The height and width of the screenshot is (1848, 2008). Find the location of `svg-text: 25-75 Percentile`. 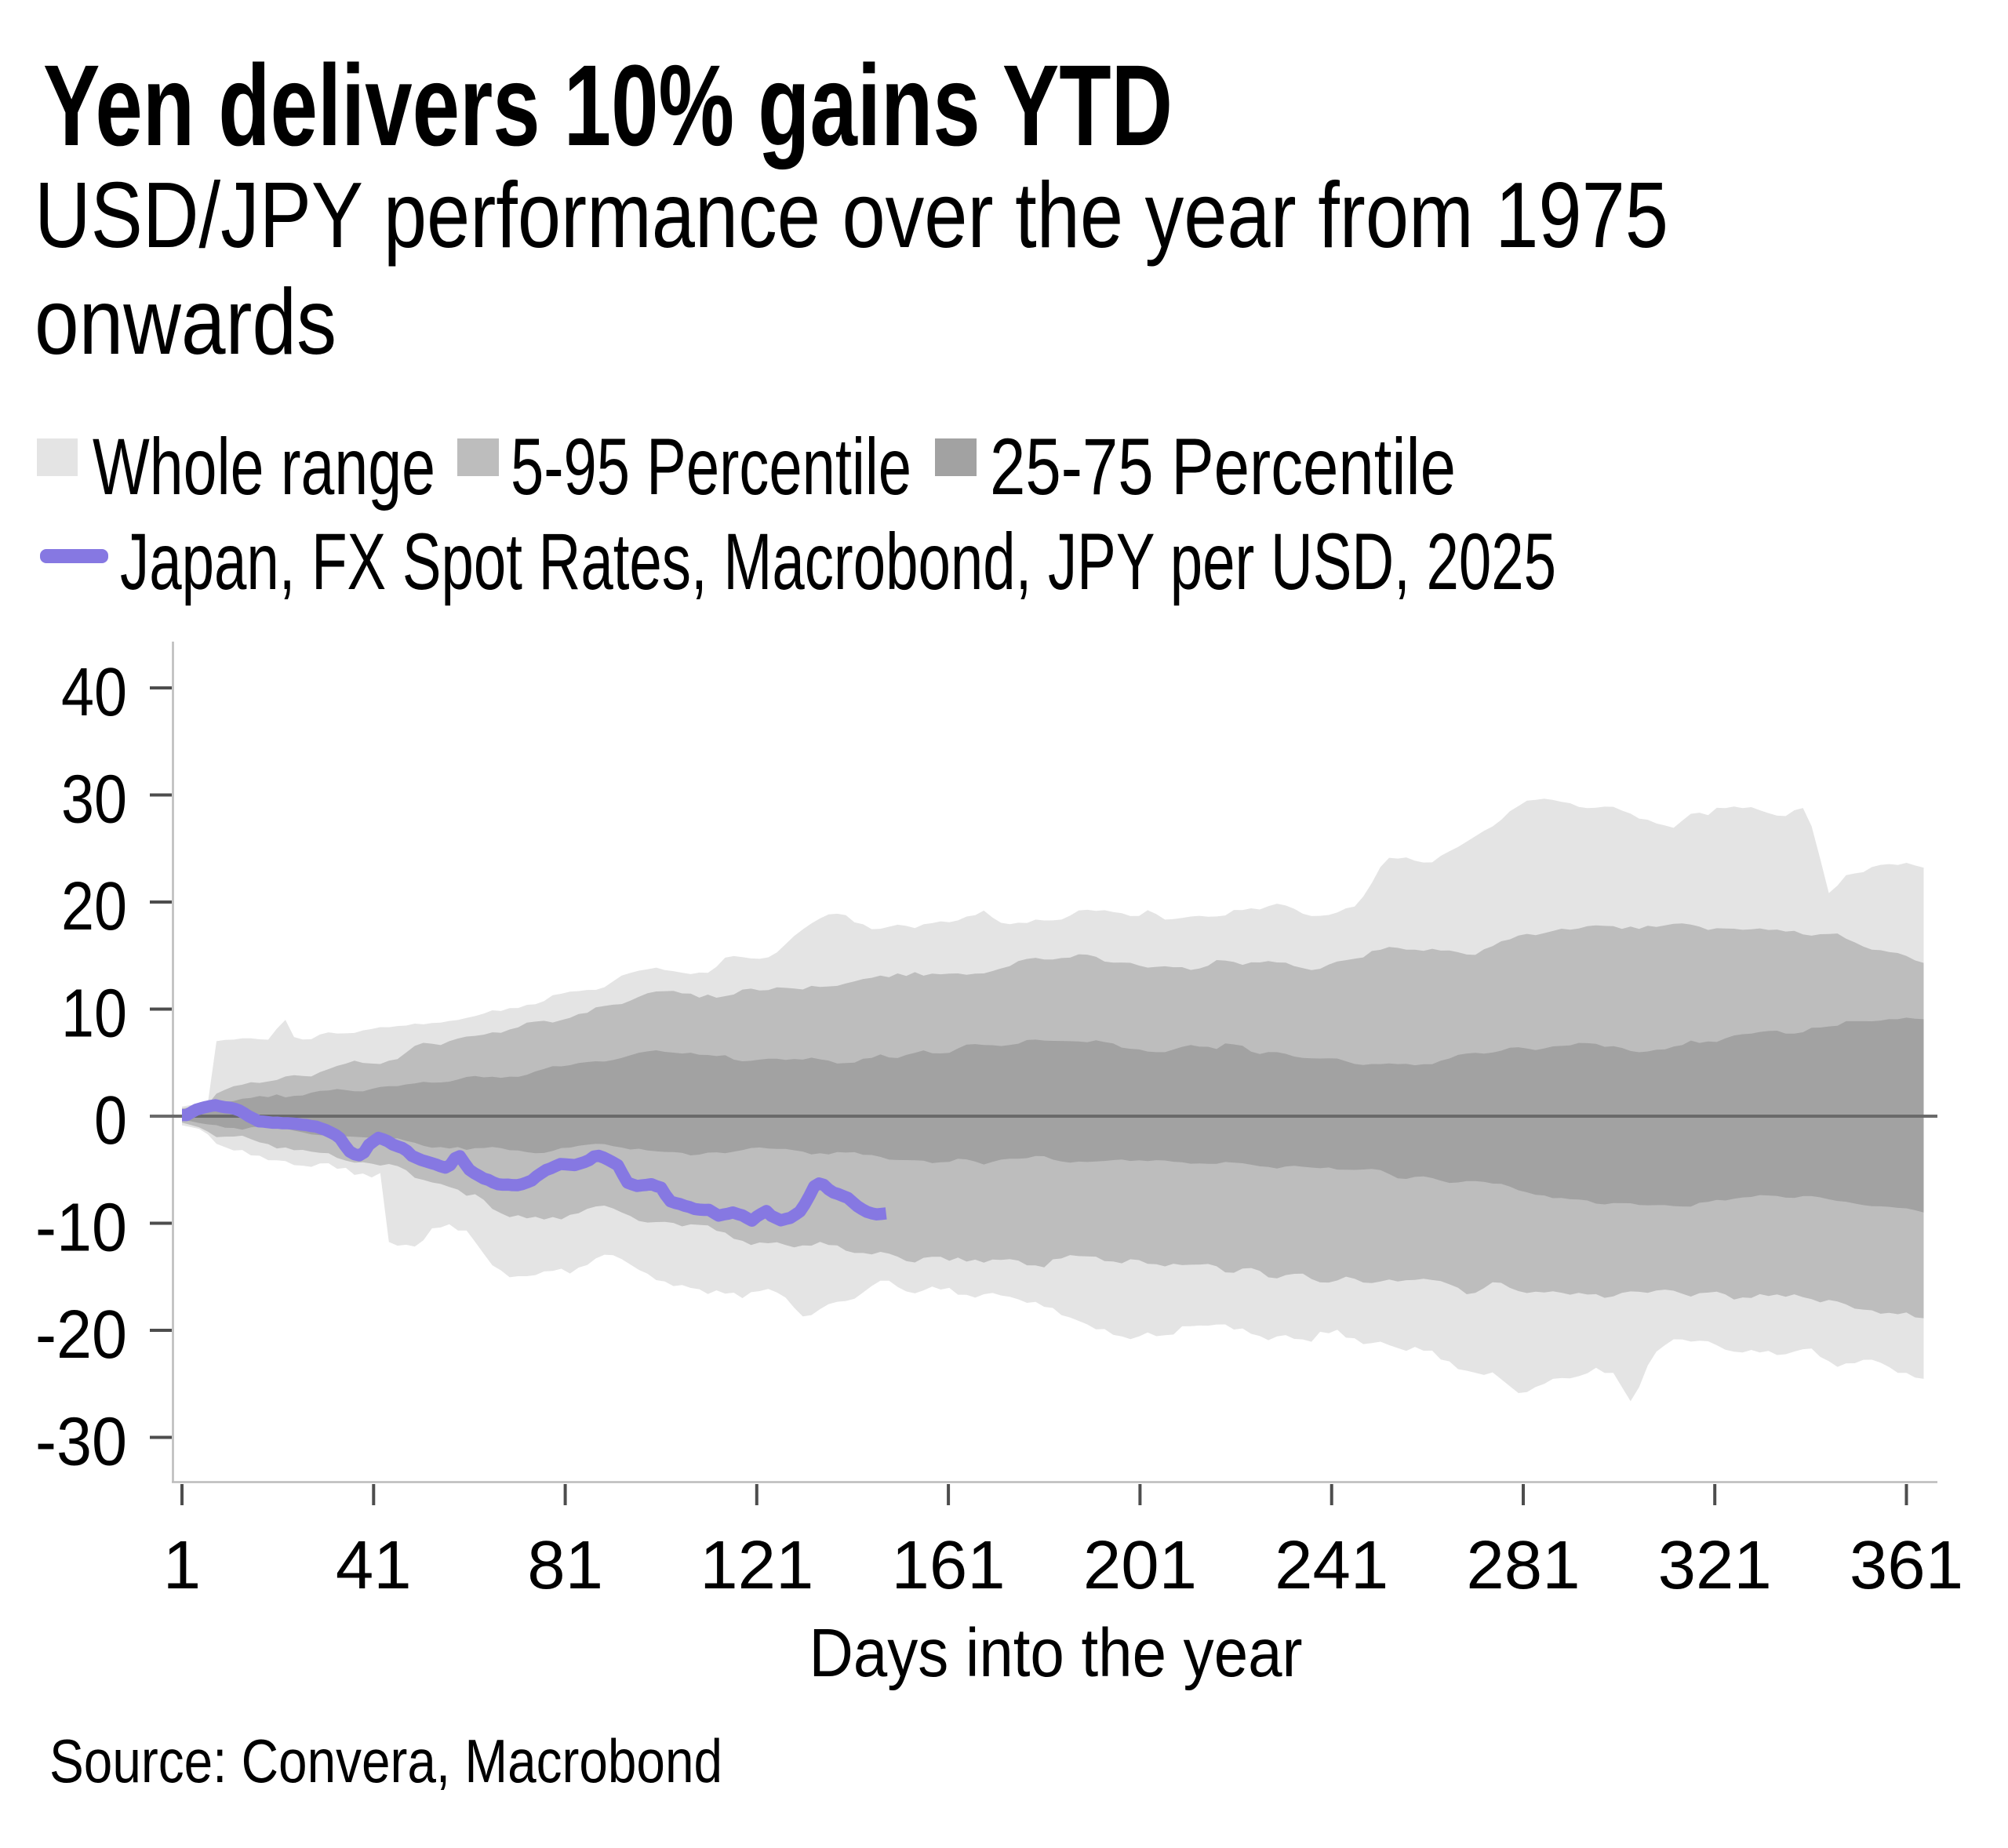

svg-text: 25-75 Percentile is located at coordinates (1223, 466).